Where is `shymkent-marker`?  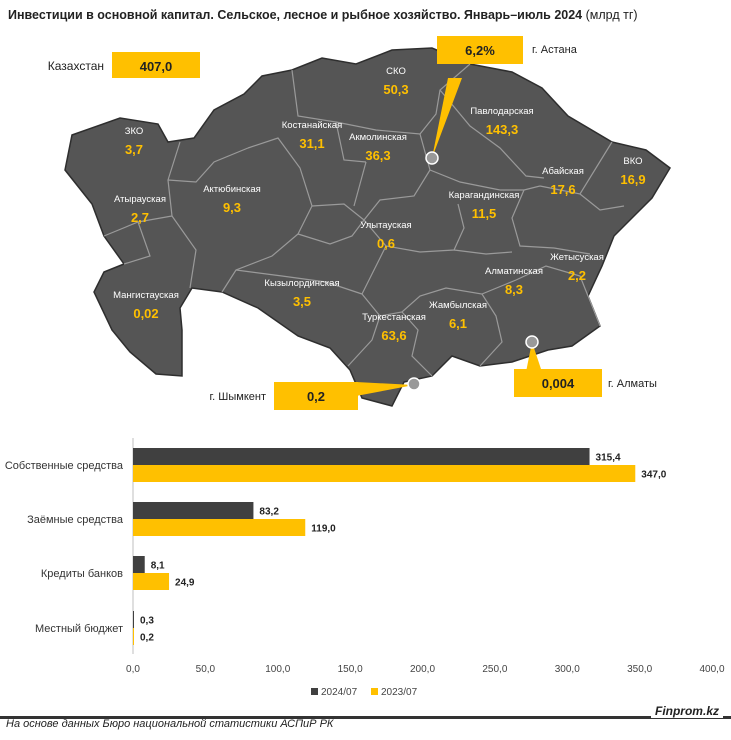
shymkent-marker is located at coordinates (414, 384).